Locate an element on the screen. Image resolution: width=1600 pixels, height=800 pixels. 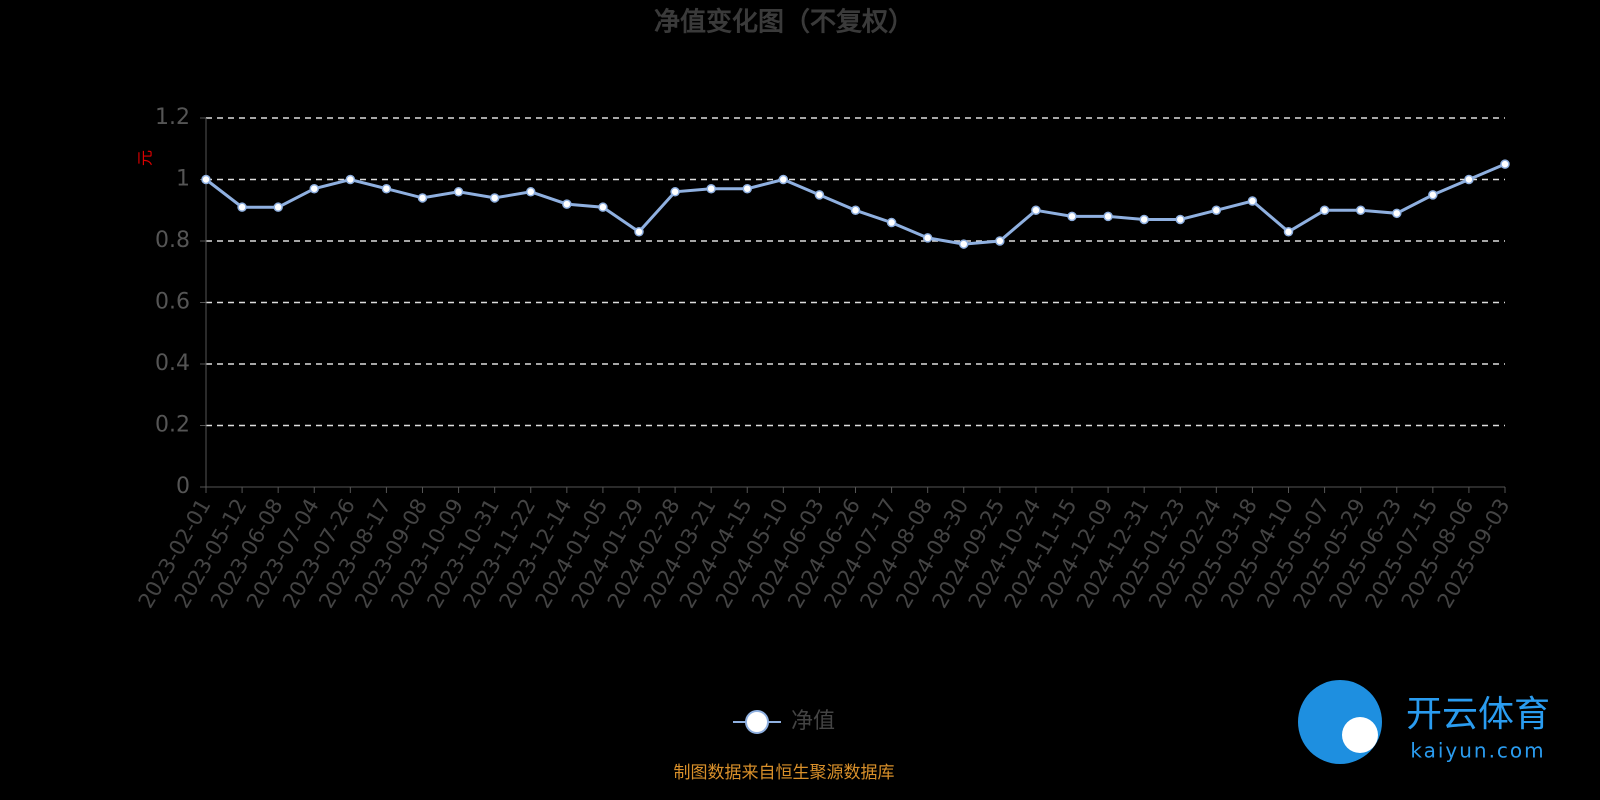
y-tick-label: 0 is located at coordinates (183, 486).